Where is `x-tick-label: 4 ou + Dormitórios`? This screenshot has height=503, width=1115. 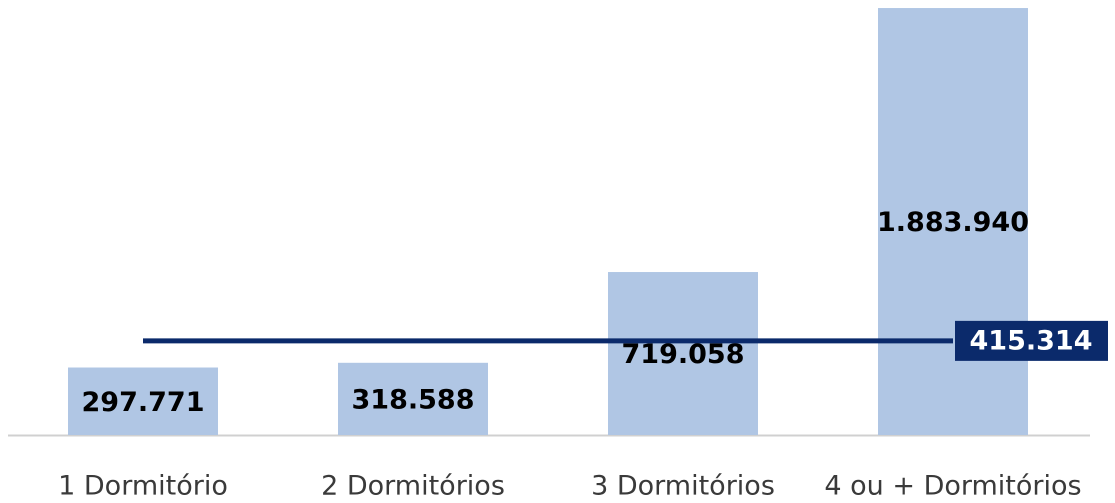
x-tick-label: 4 ou + Dormitórios is located at coordinates (952, 486).